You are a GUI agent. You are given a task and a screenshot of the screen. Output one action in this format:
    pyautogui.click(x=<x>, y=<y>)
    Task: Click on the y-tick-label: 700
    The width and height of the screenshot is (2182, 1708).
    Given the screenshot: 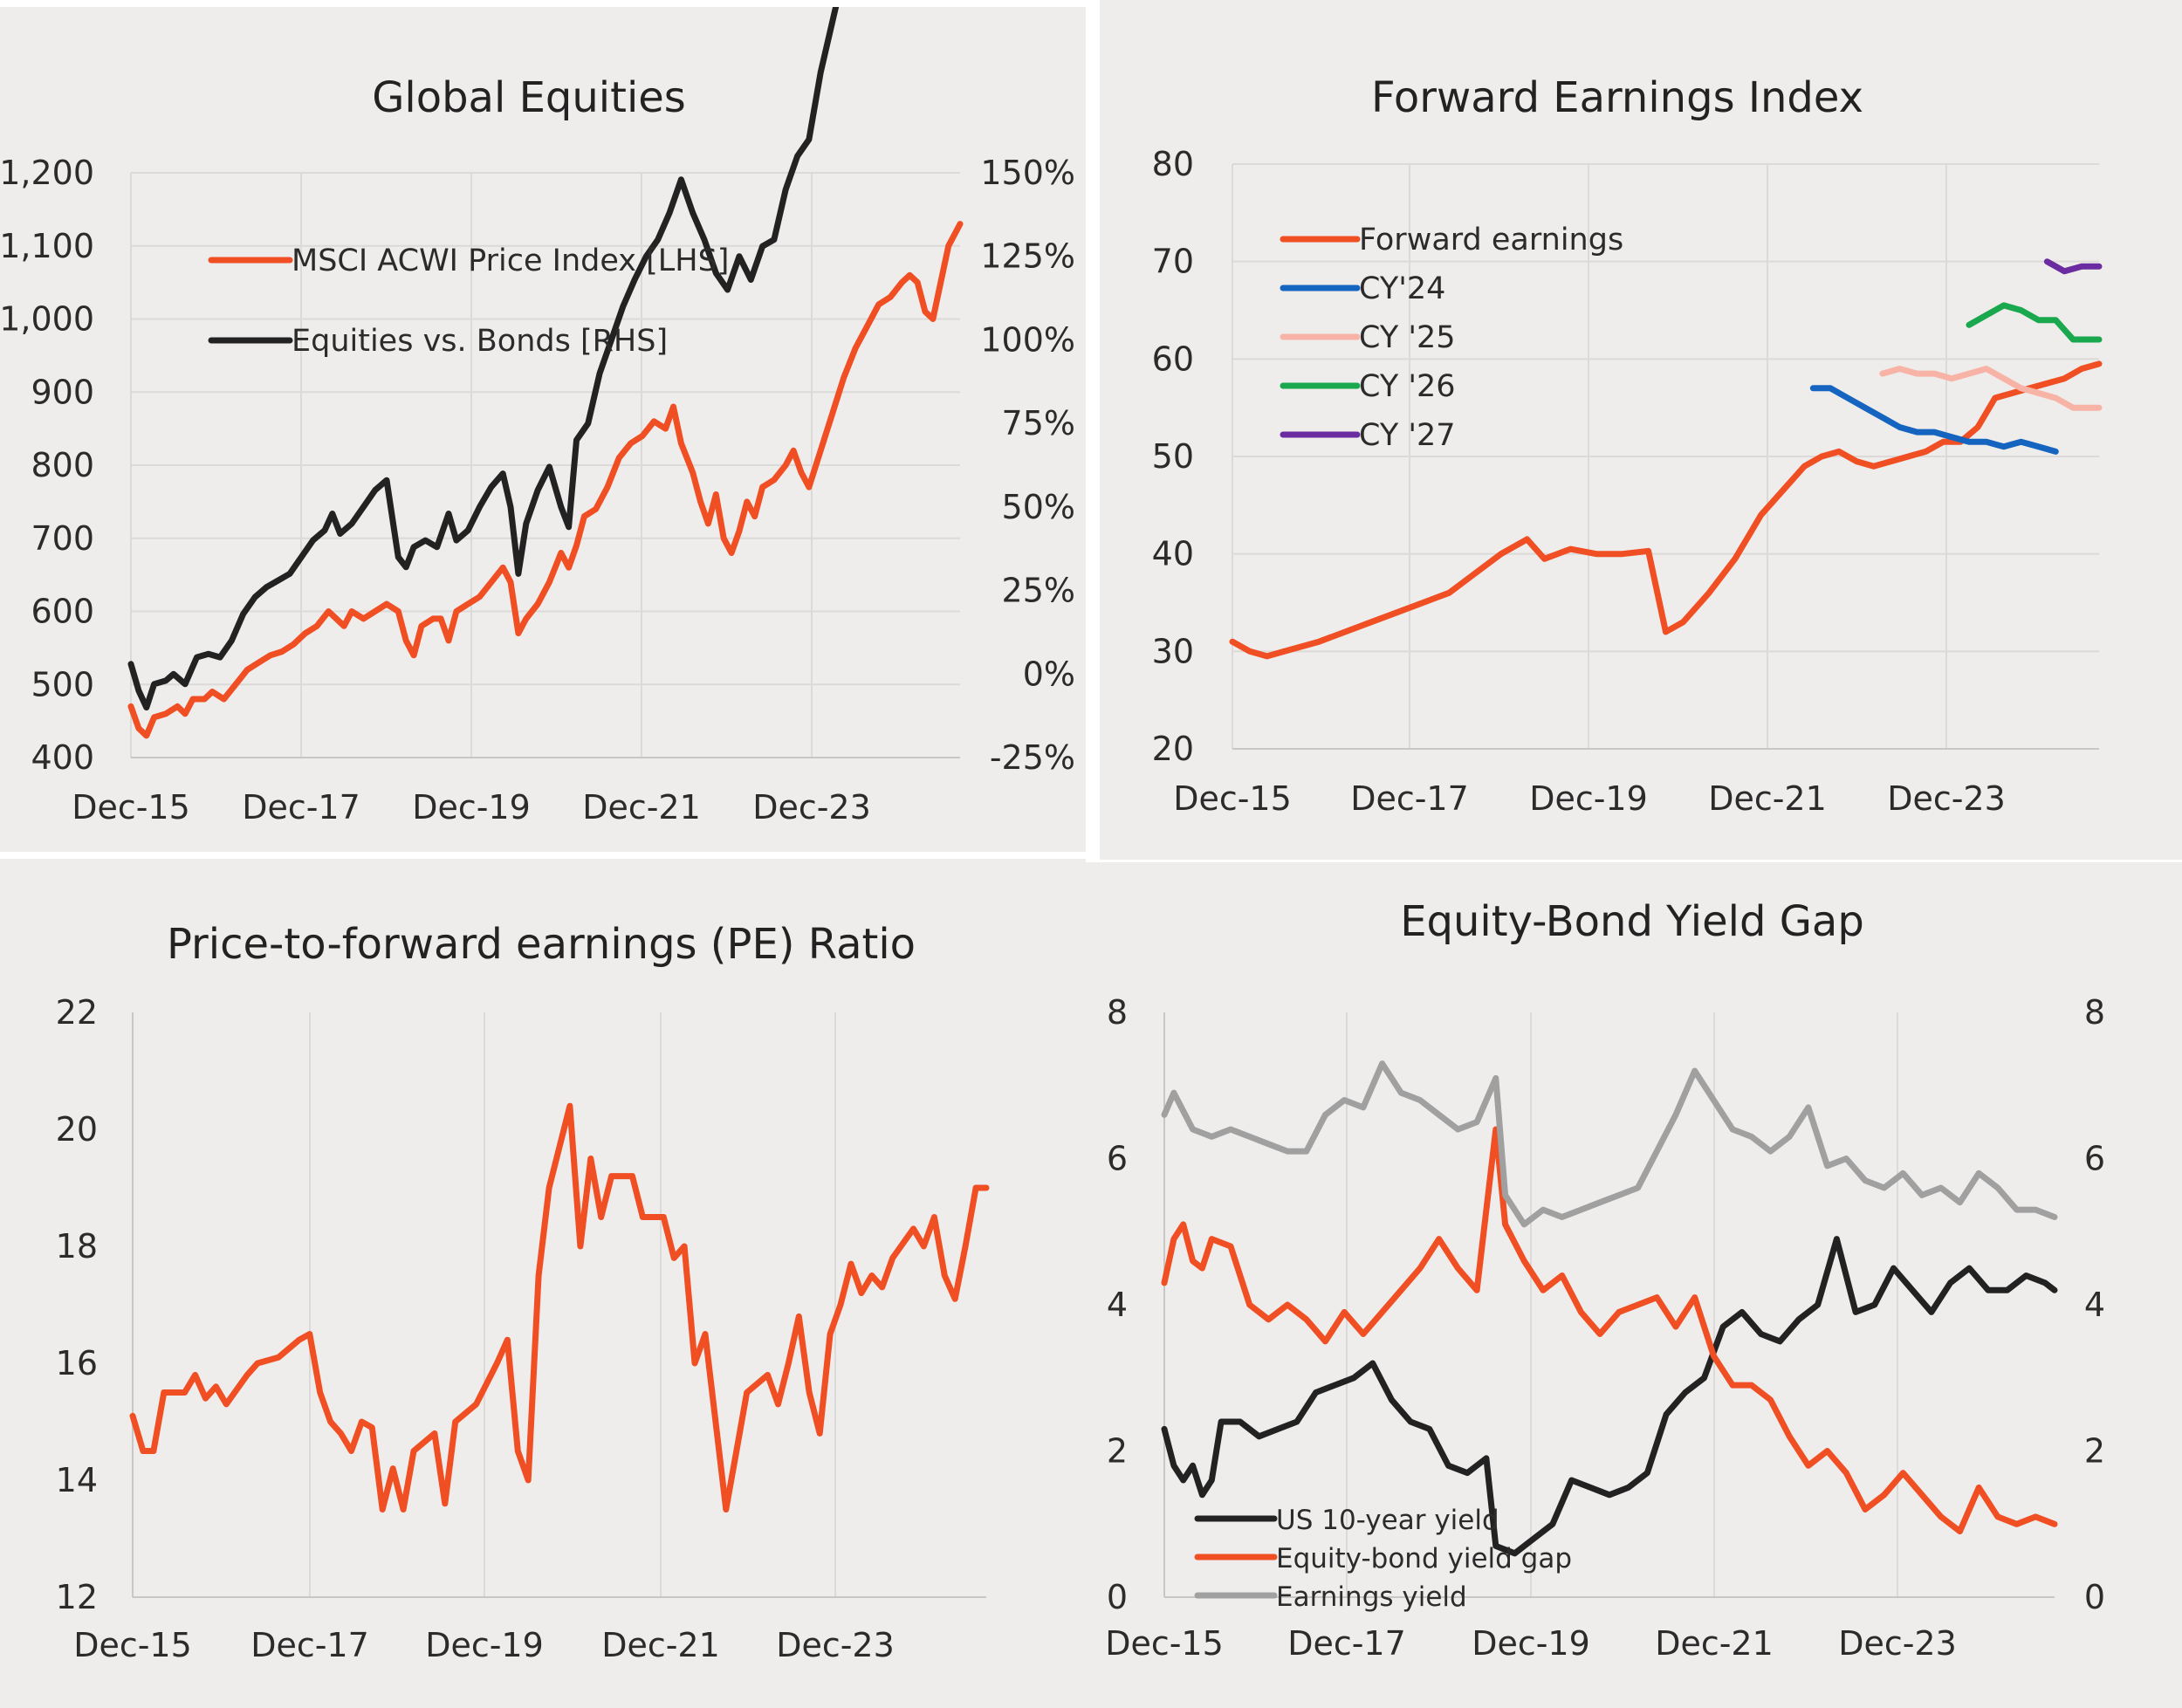 What is the action you would take?
    pyautogui.click(x=62, y=538)
    